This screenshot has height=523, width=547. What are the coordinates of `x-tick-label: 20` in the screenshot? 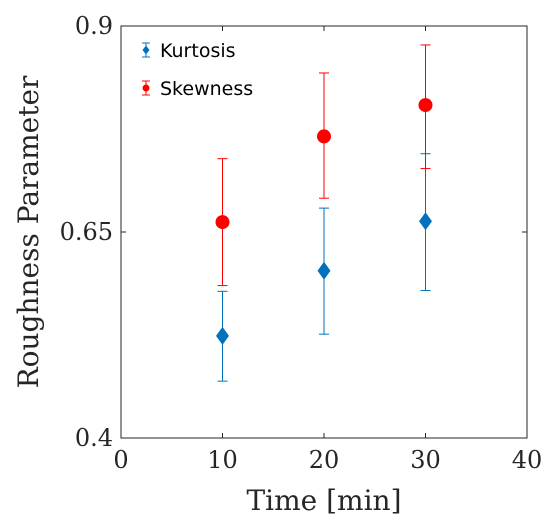 It's located at (324, 460).